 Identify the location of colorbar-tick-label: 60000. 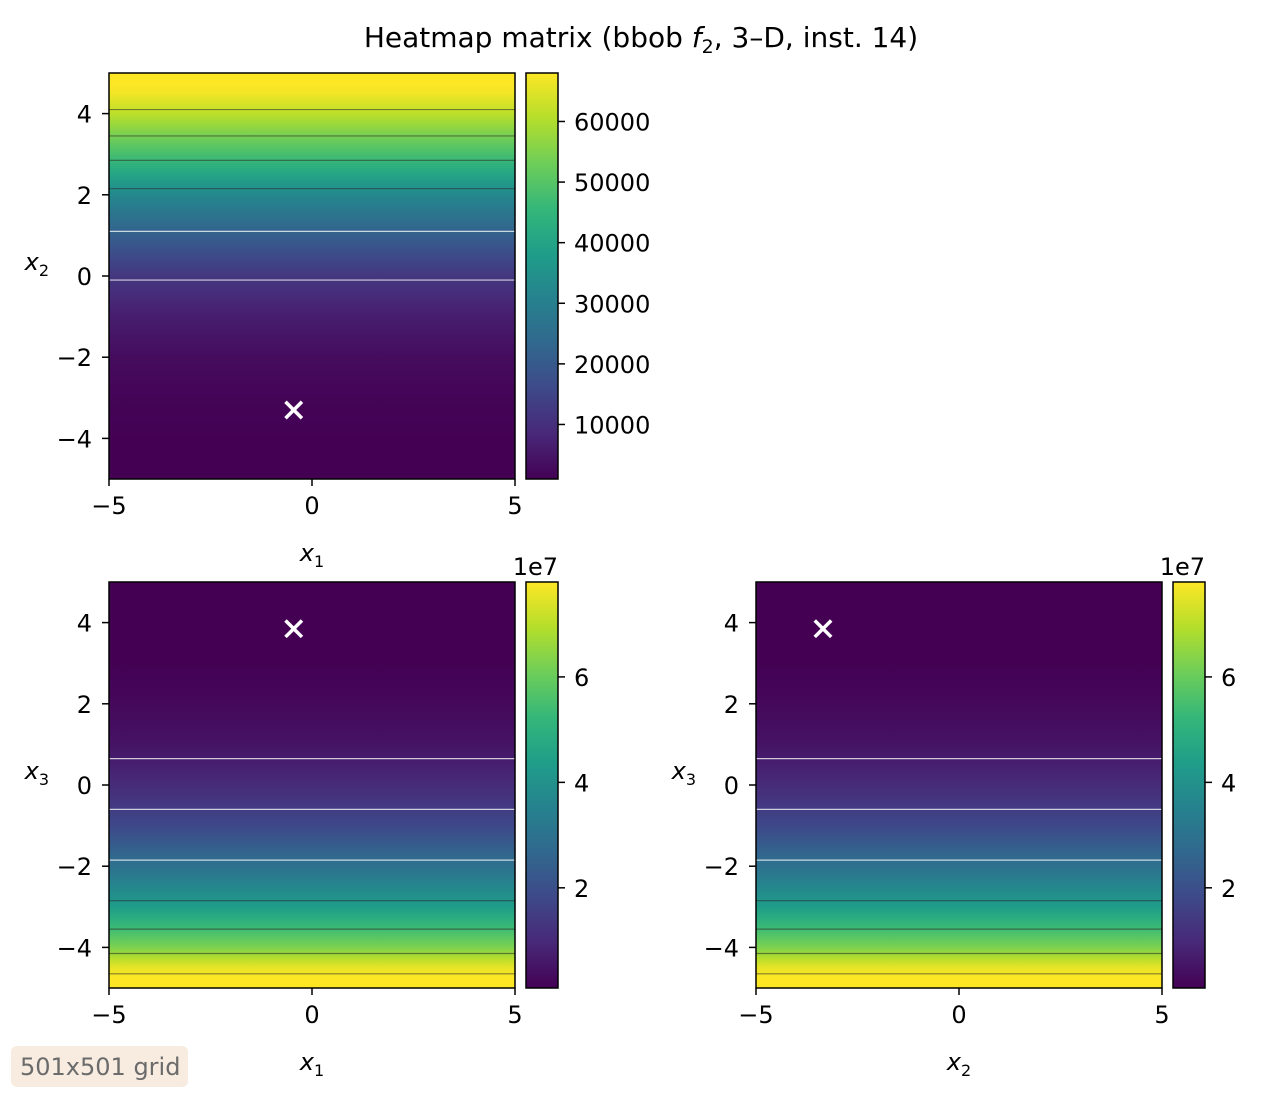
(612, 122).